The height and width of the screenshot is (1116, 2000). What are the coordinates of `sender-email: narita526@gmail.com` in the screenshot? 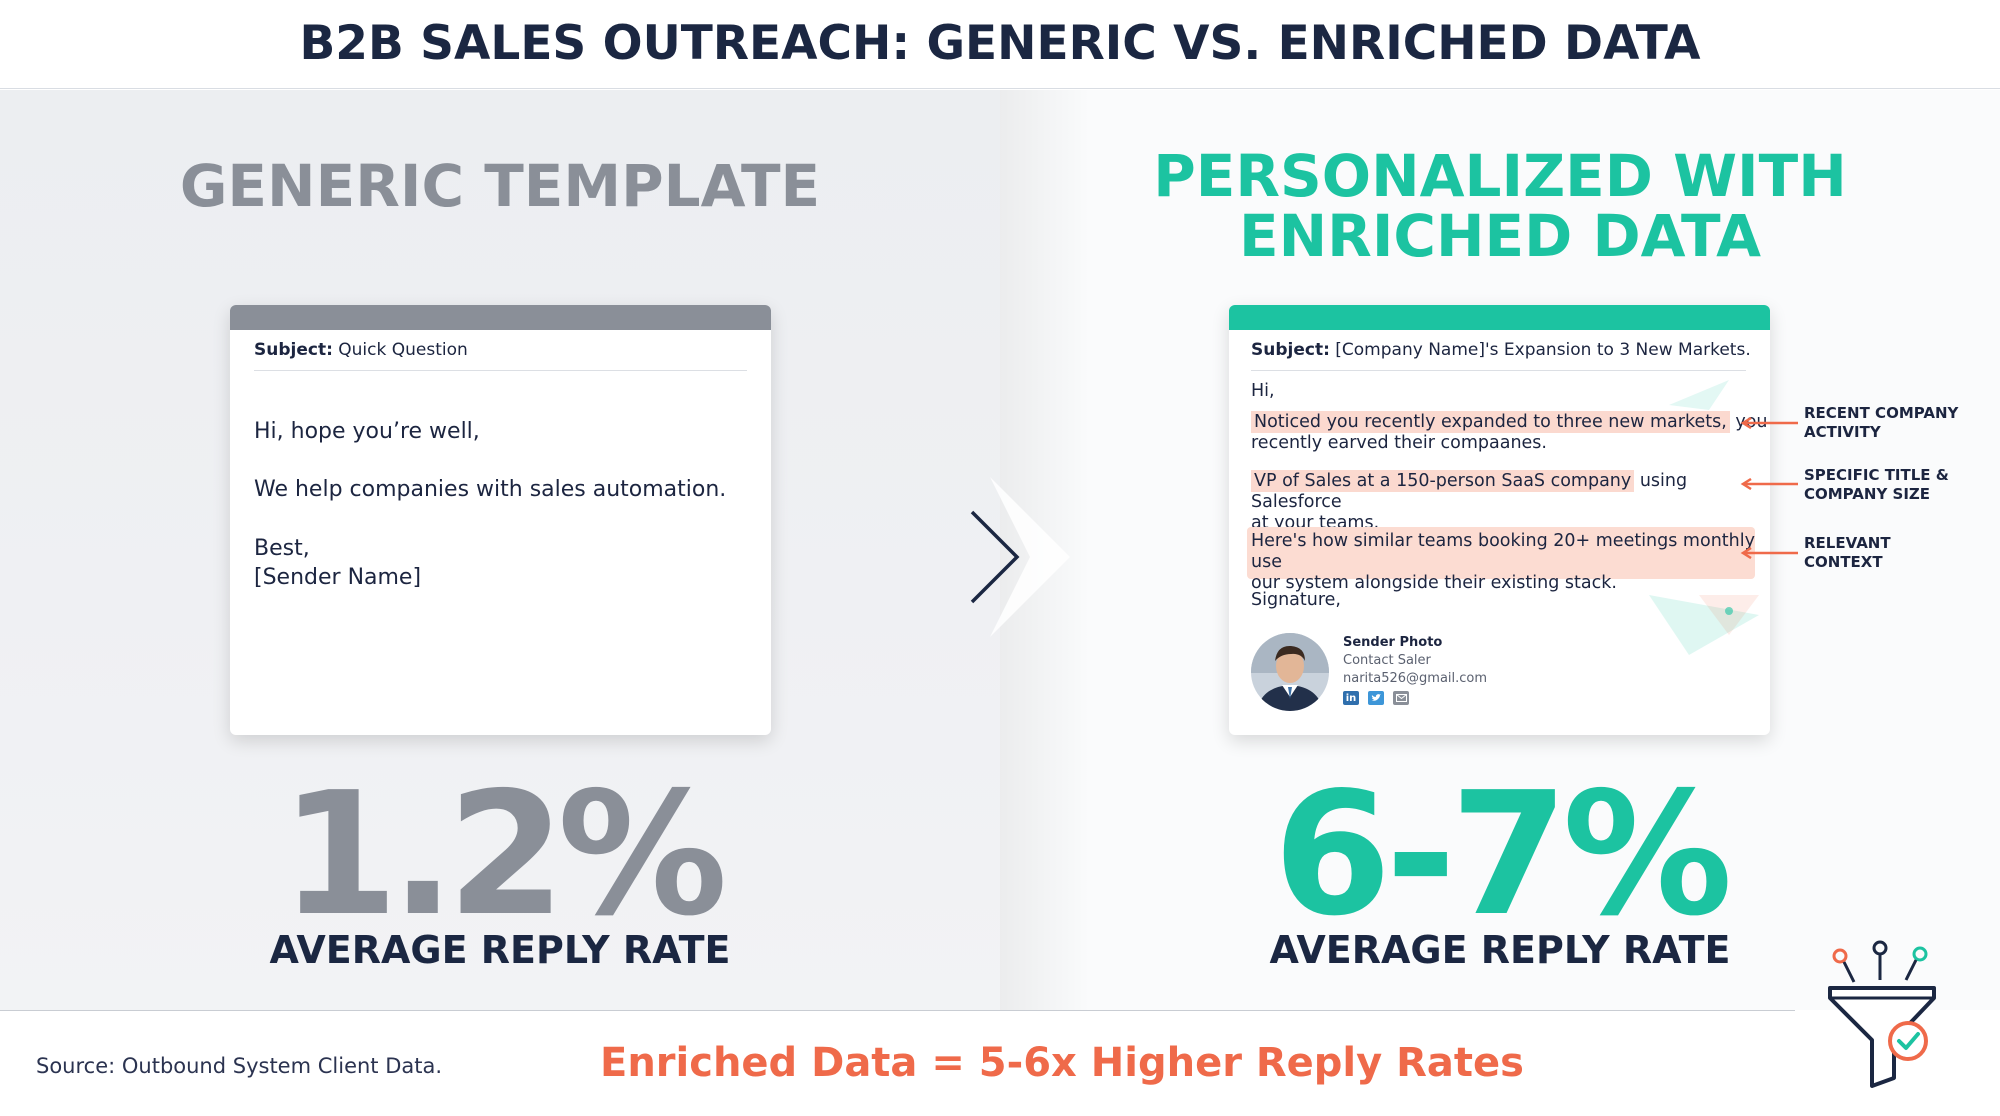 It's located at (1415, 678).